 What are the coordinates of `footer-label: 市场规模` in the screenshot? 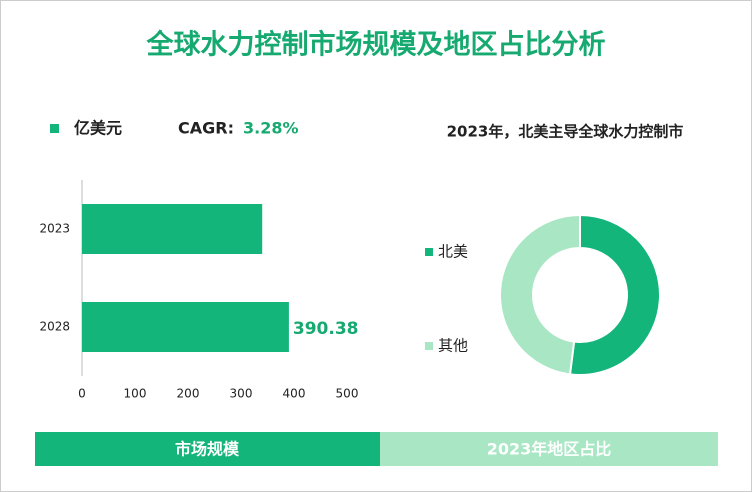 It's located at (207, 449).